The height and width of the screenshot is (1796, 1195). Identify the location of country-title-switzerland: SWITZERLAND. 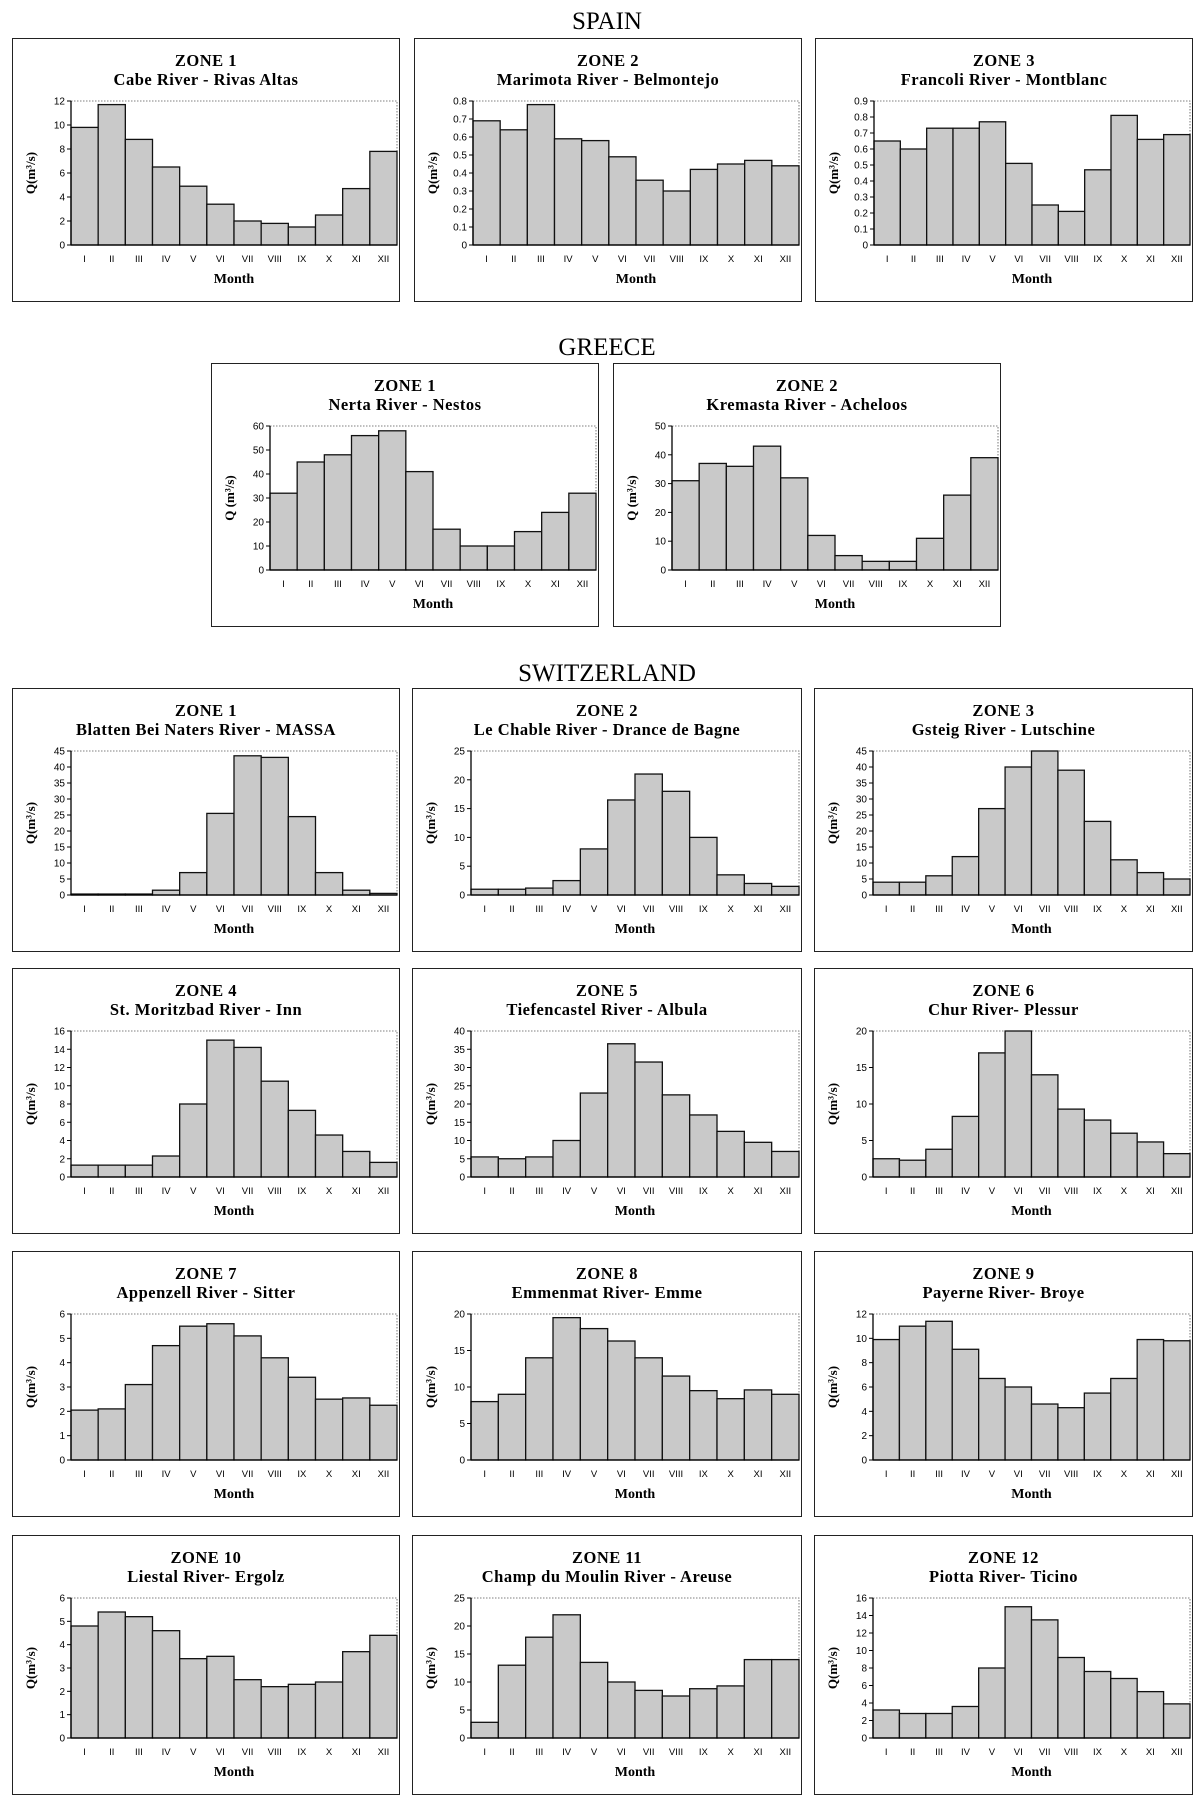
(607, 673).